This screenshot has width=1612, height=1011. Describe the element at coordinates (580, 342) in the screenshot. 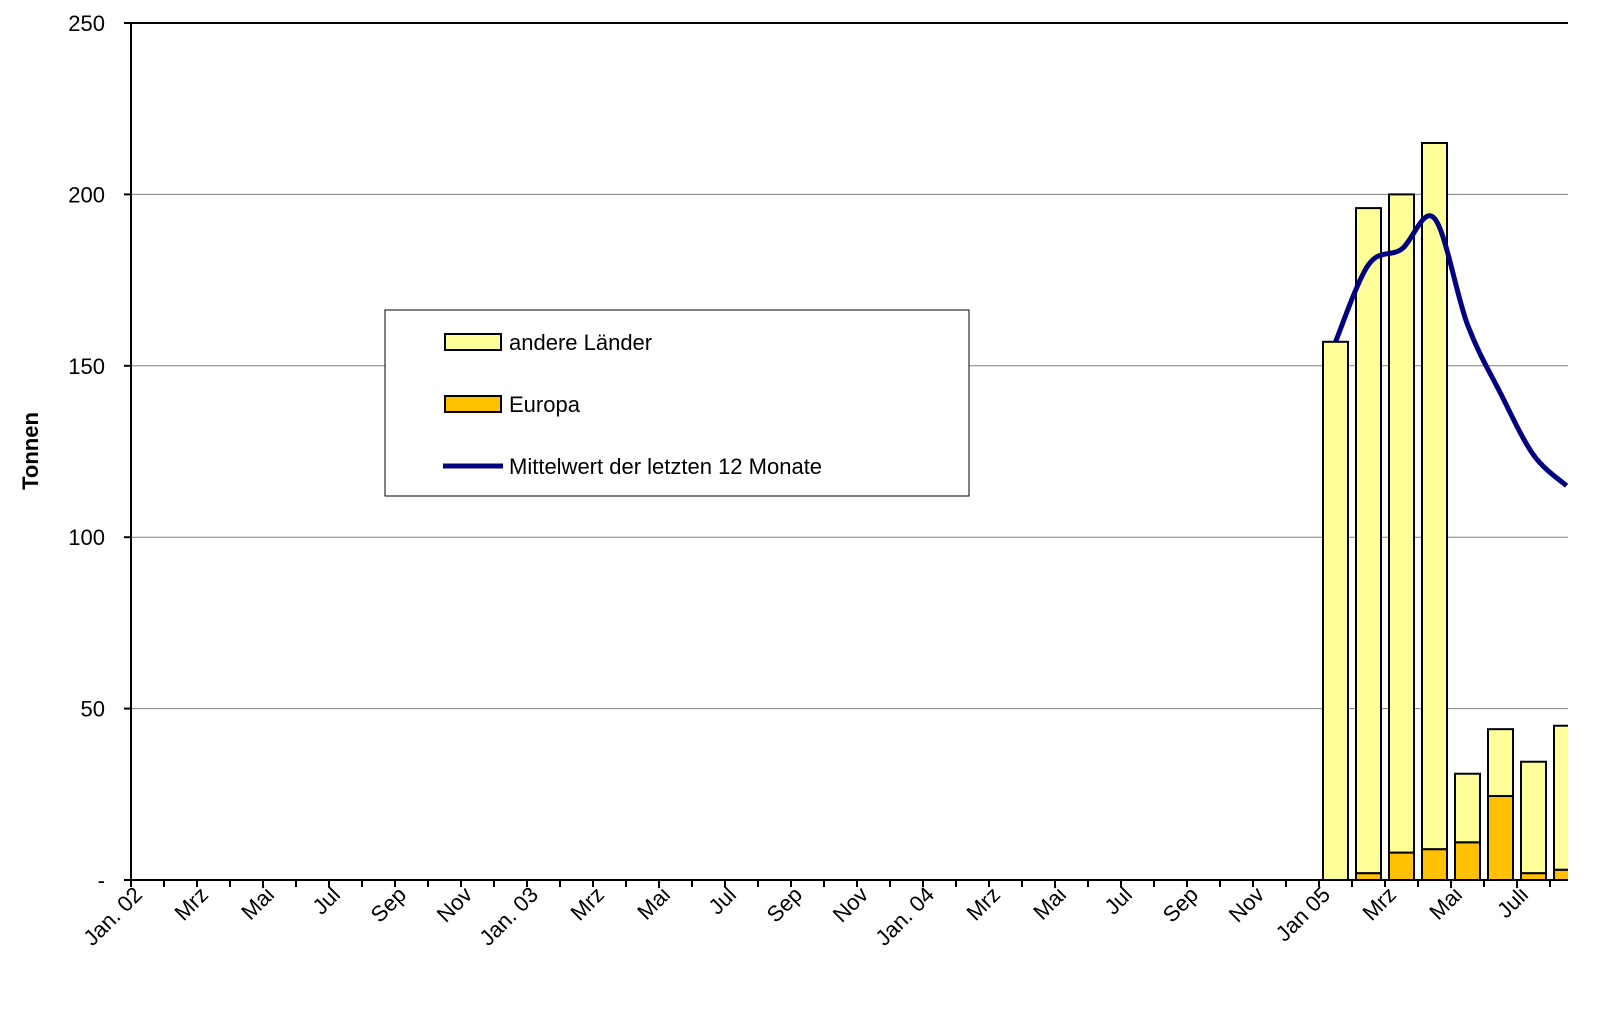

I see `legend-label: andere Länder` at that location.